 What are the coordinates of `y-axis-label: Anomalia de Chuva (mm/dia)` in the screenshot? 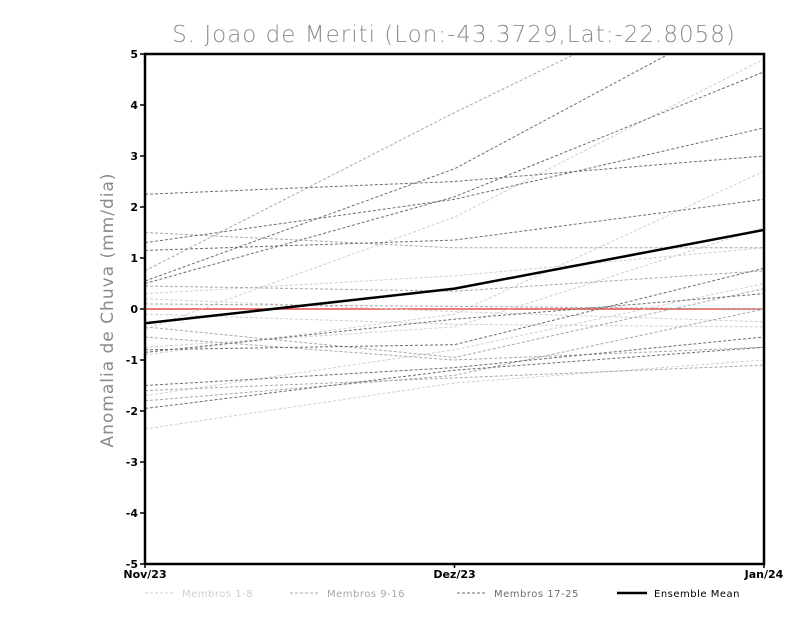 It's located at (108, 309).